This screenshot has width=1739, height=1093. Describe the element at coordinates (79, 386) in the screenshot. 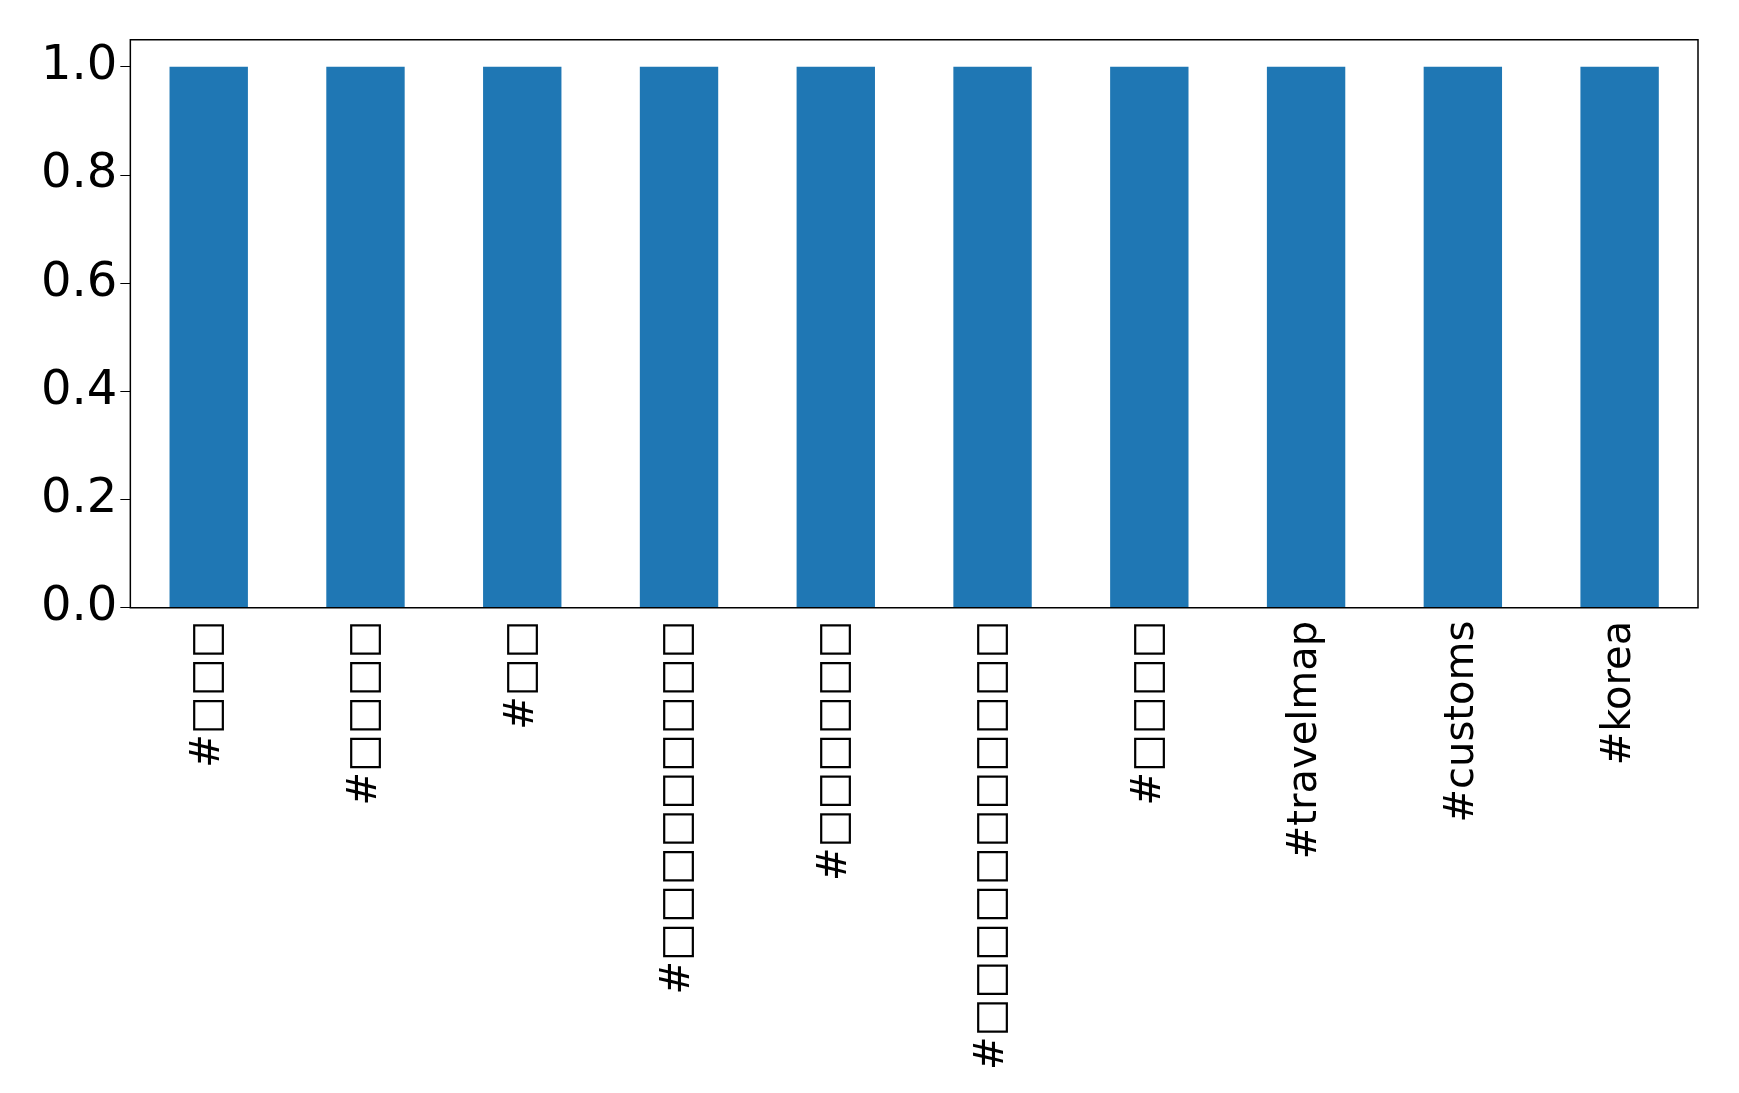

I see `y-tick-label: 0.4` at that location.